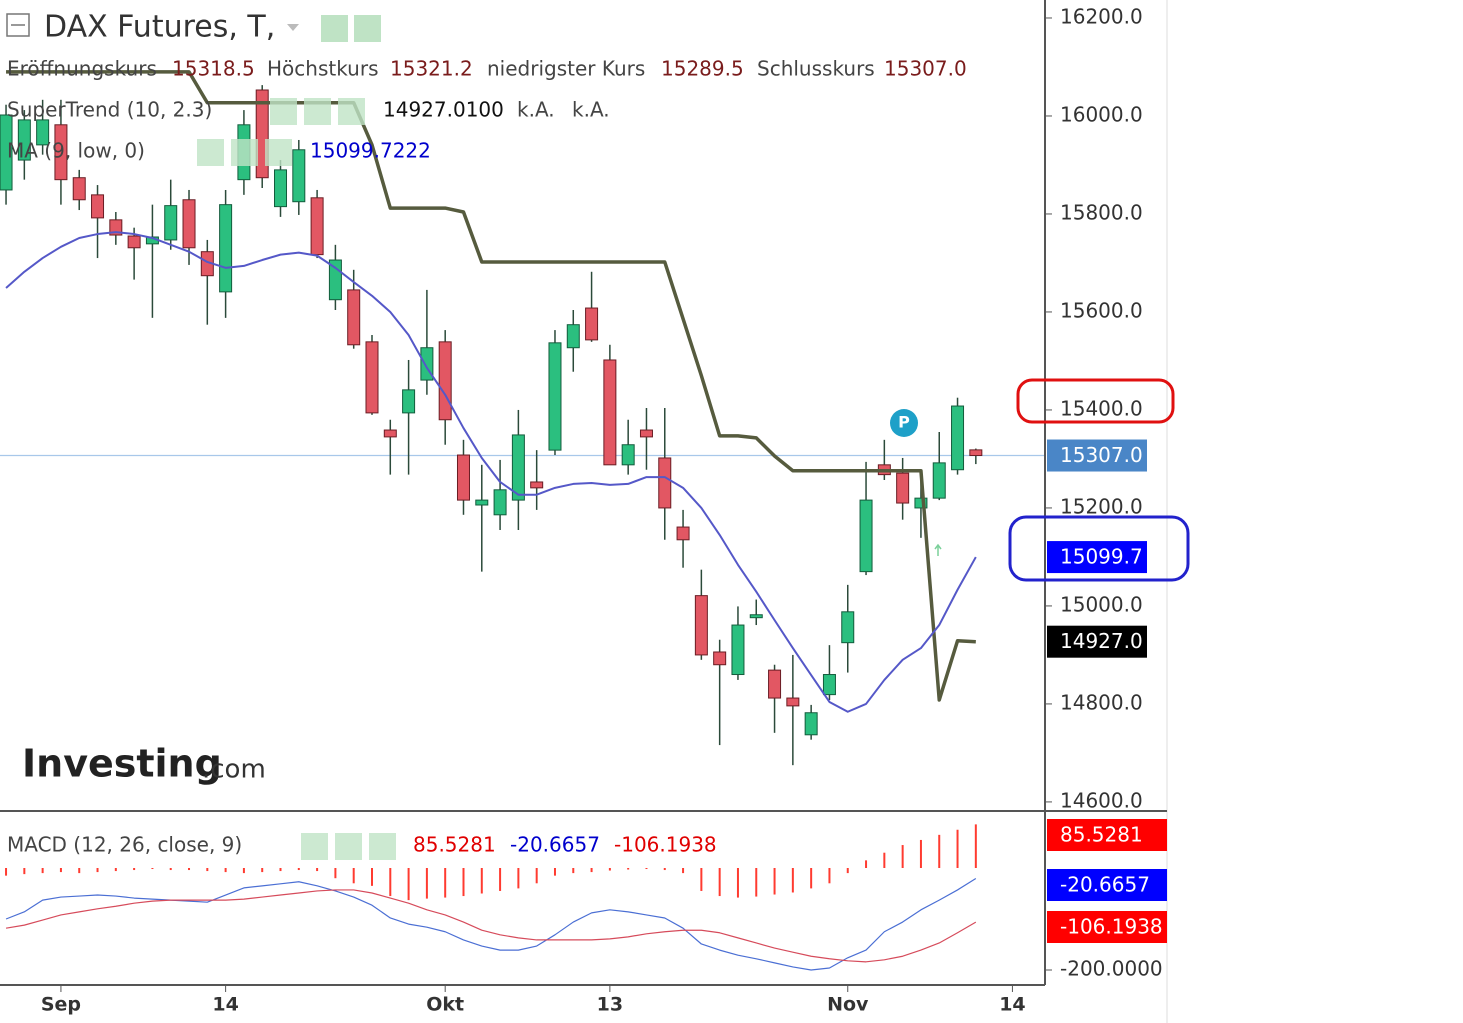 Image resolution: width=1463 pixels, height=1023 pixels. Describe the element at coordinates (213, 69) in the screenshot. I see `ohlc-value: 15318.5` at that location.